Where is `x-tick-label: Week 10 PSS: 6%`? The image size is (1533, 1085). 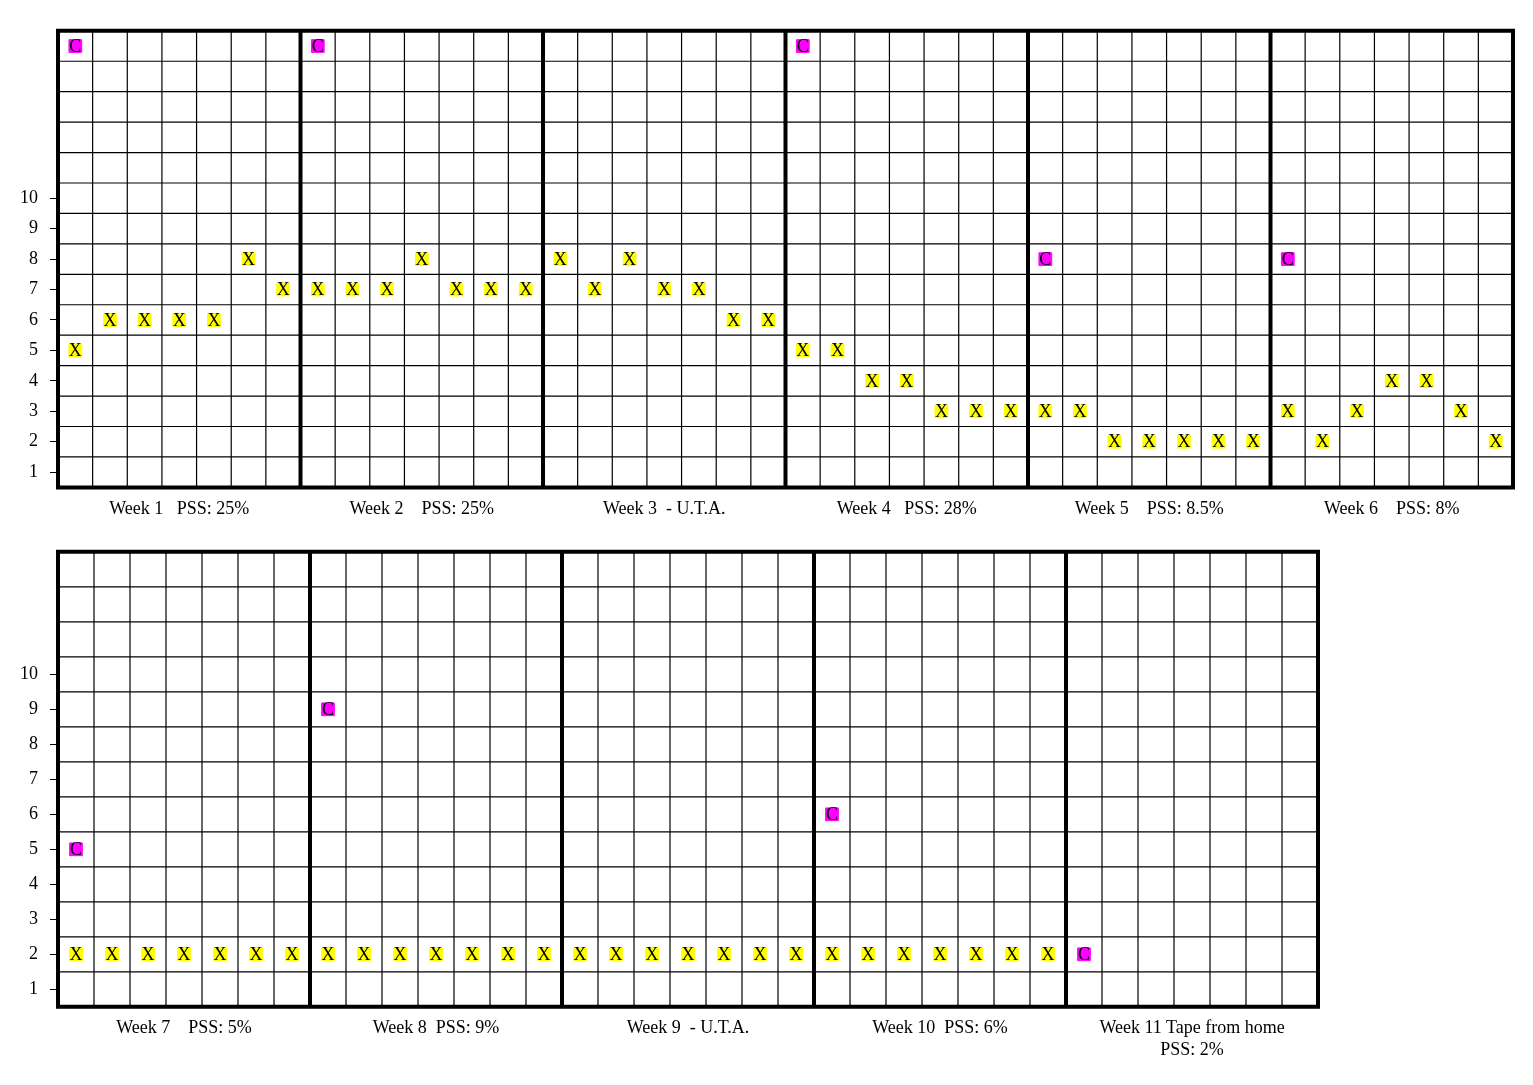
x-tick-label: Week 10 PSS: 6% is located at coordinates (940, 1027).